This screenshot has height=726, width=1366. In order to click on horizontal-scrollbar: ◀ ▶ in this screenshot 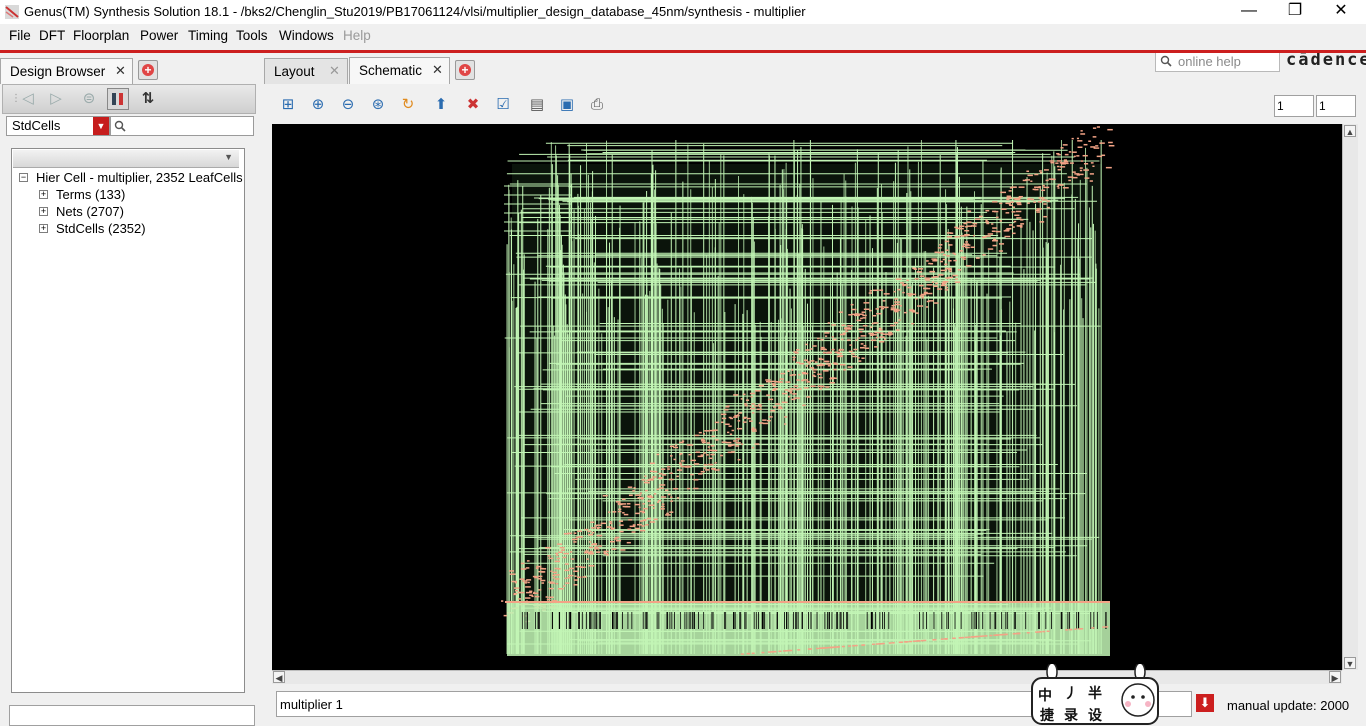, I will do `click(807, 677)`.